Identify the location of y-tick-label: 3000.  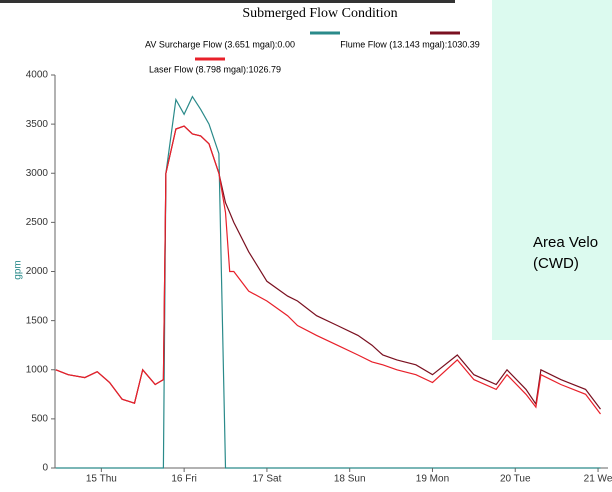
(37, 173).